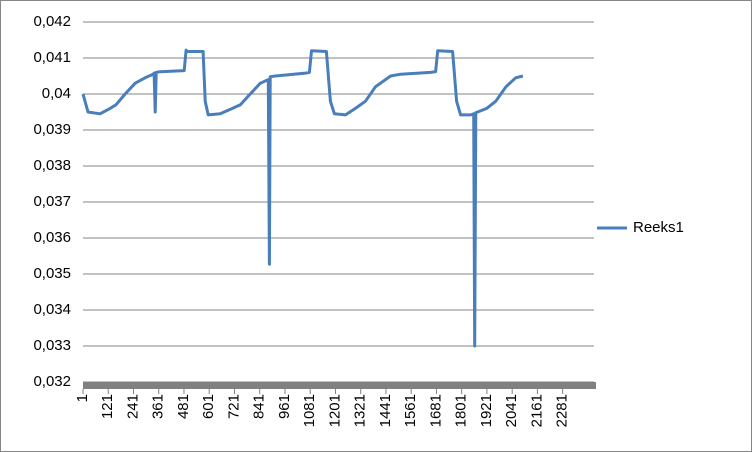 The image size is (752, 452). What do you see at coordinates (208, 406) in the screenshot?
I see `x-tick-label: 601` at bounding box center [208, 406].